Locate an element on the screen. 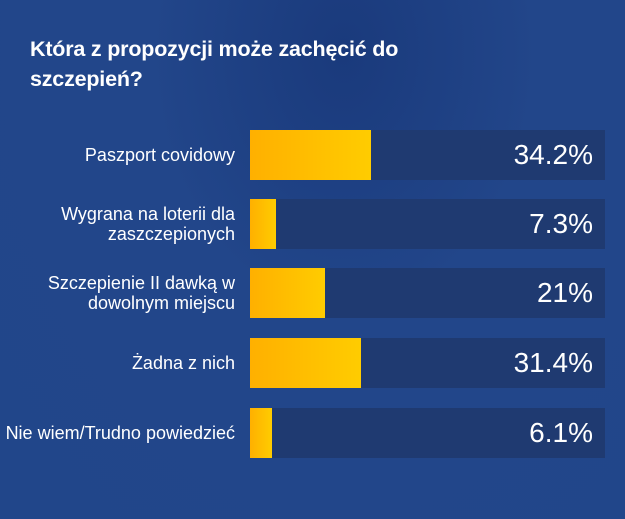  value-label: 21% is located at coordinates (564, 292).